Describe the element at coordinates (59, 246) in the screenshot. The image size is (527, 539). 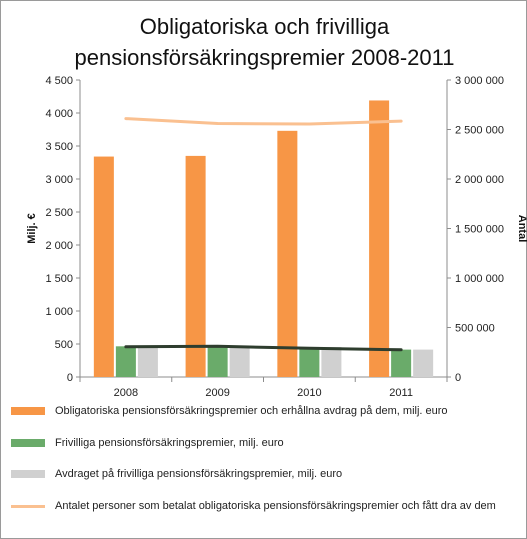
I see `y-tick-label-left: 2 000` at that location.